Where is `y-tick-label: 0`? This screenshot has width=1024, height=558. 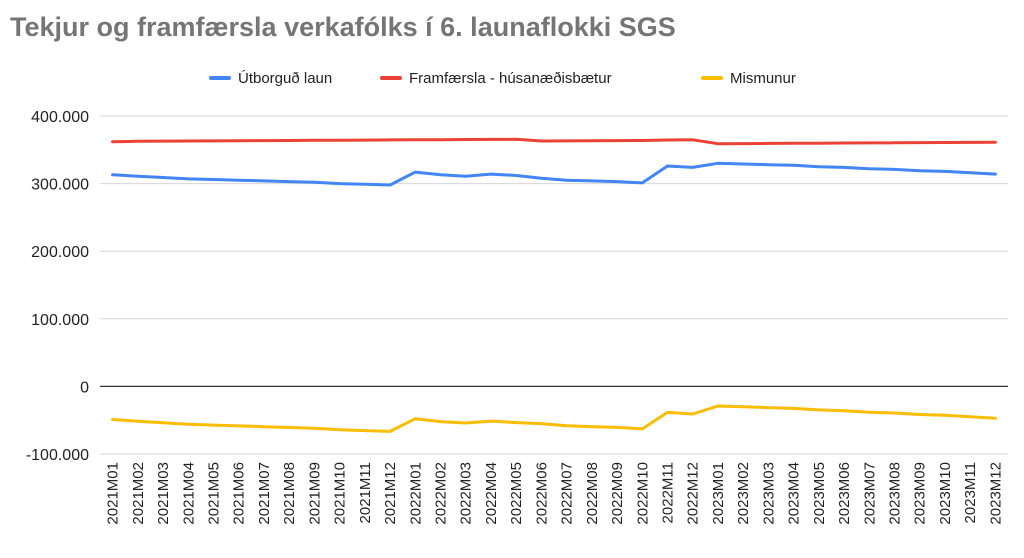
y-tick-label: 0 is located at coordinates (84, 387).